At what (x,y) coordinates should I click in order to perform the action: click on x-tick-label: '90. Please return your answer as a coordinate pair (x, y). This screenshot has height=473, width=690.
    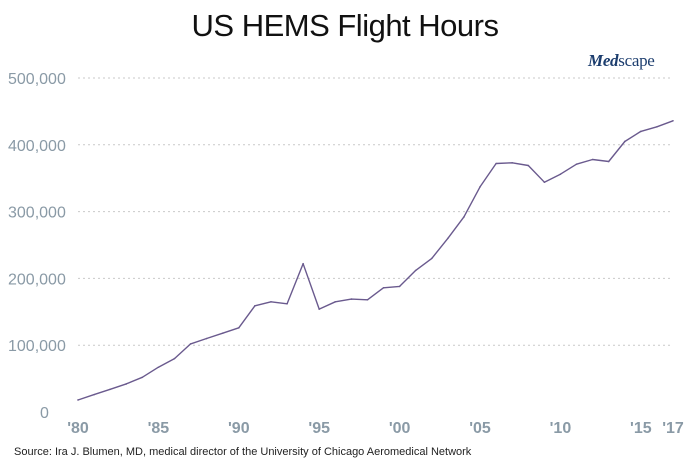
    Looking at the image, I should click on (239, 428).